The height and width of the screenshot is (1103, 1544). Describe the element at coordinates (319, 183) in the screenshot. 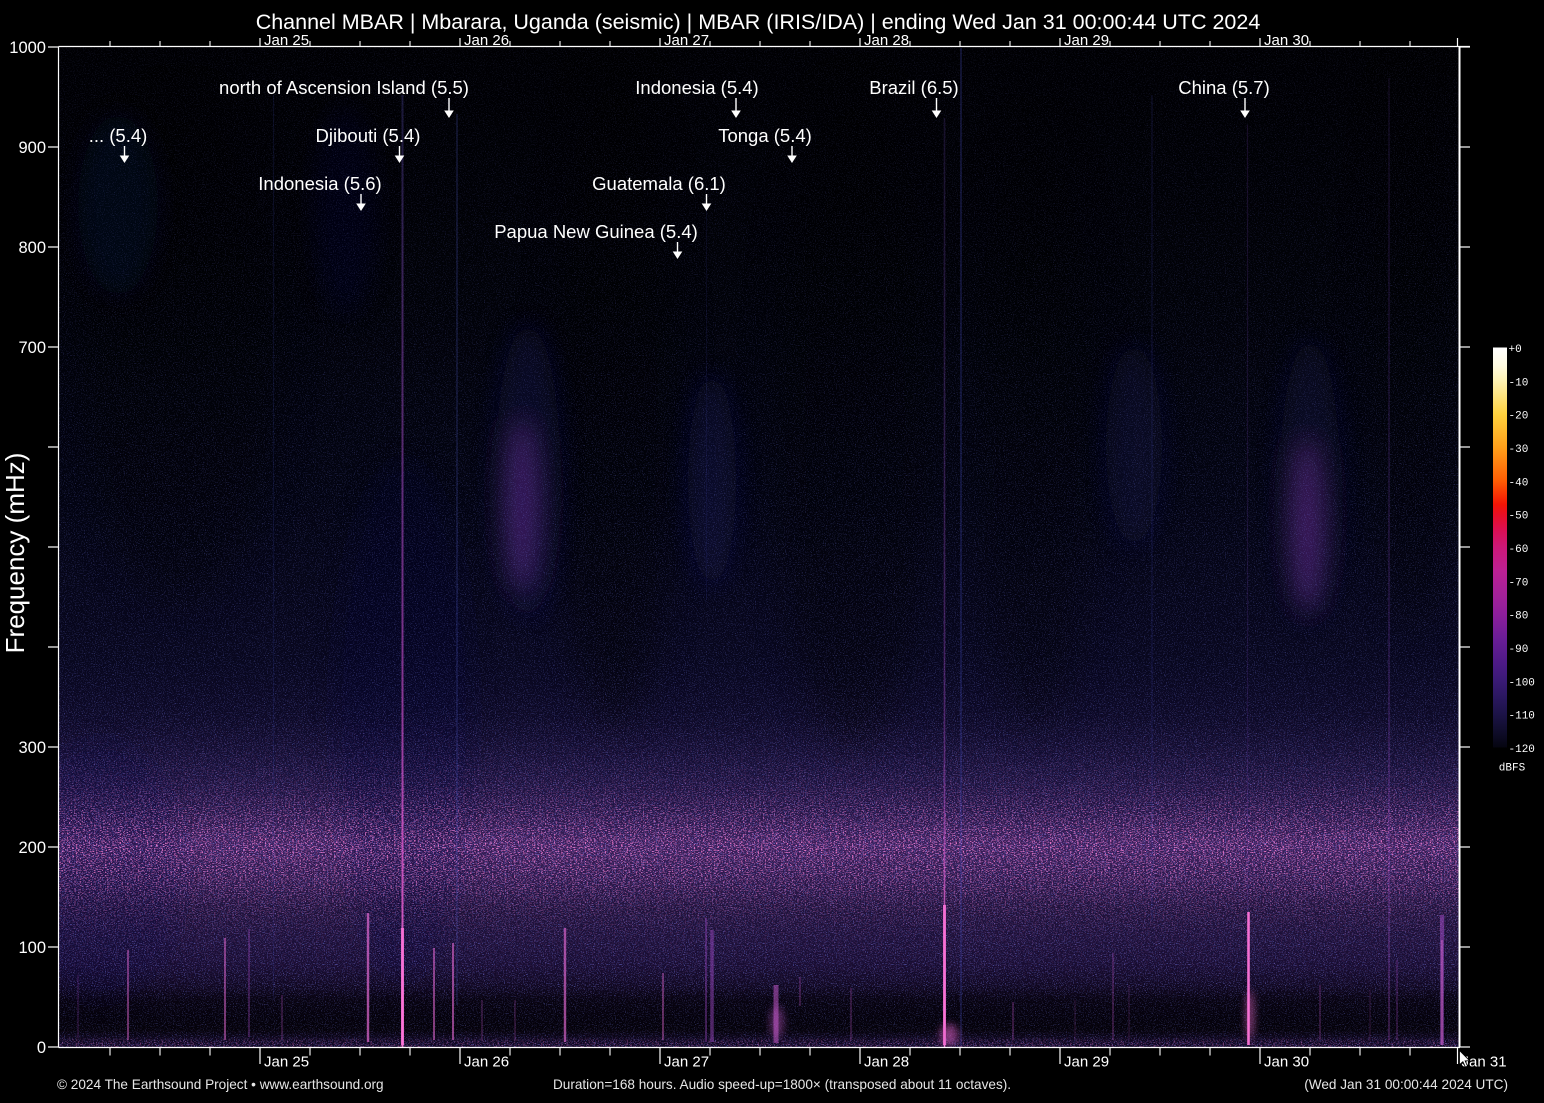

I see `event-annotation-label: Indonesia (5.6)` at that location.